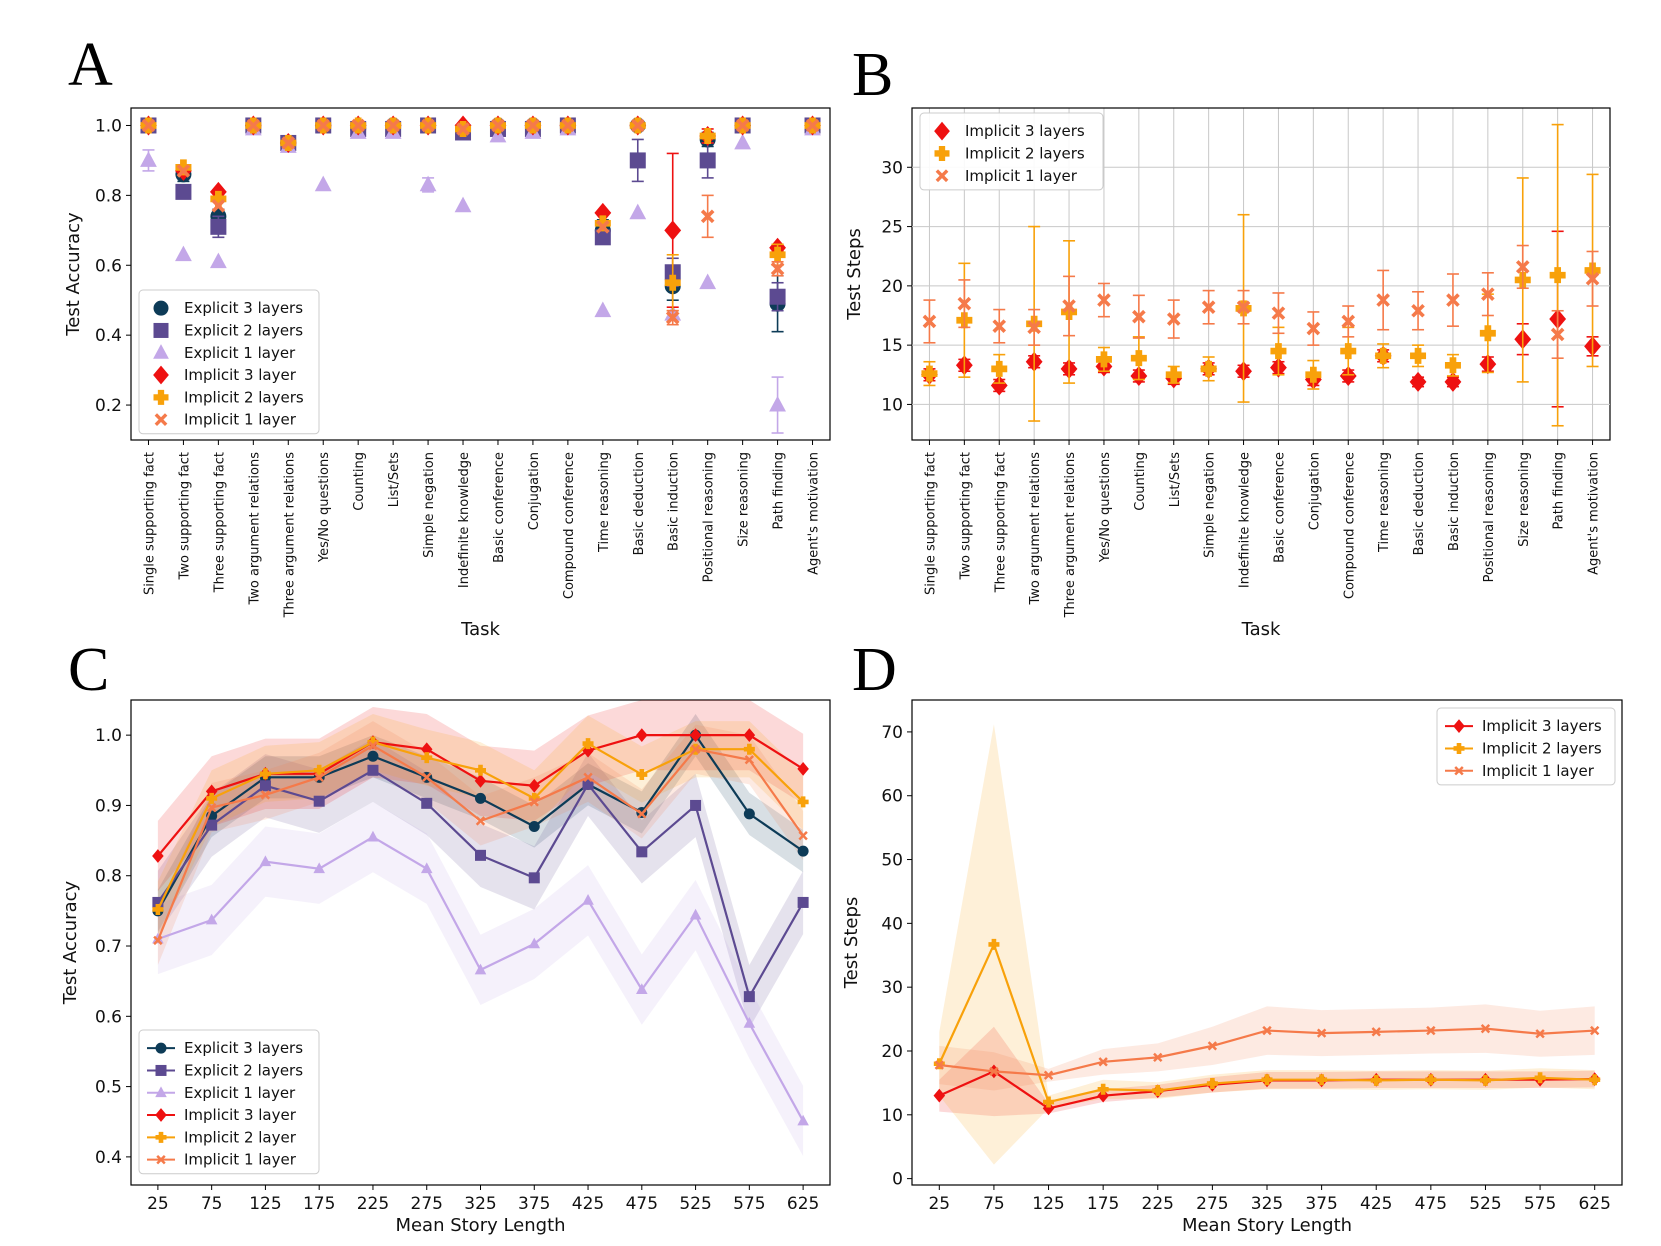  I want to click on x-axis-label: Task, so click(1261, 629).